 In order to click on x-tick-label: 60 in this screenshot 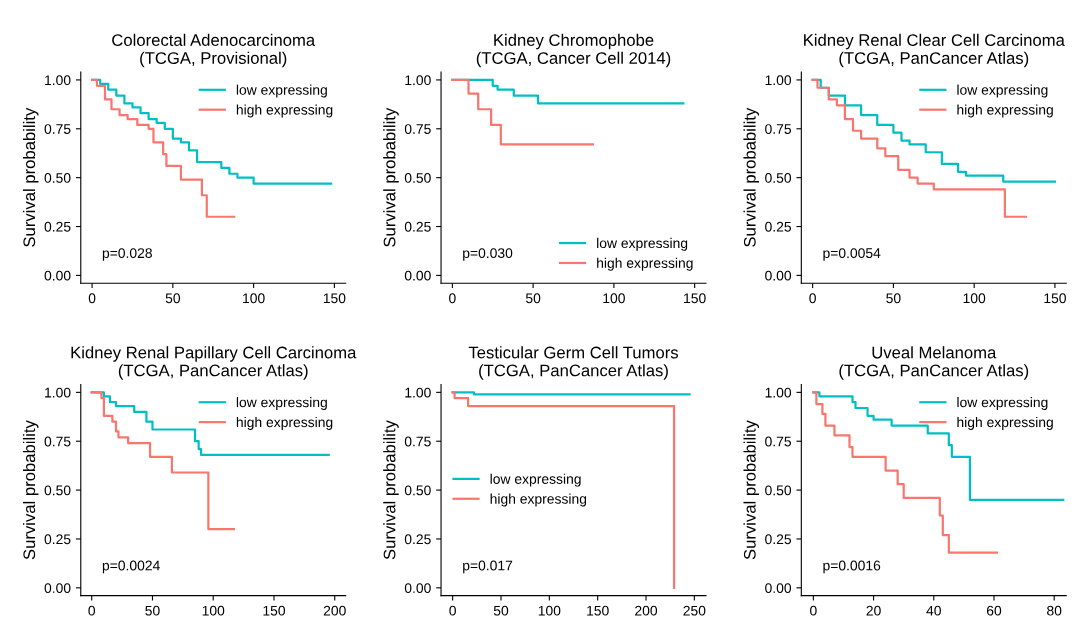, I will do `click(994, 610)`.